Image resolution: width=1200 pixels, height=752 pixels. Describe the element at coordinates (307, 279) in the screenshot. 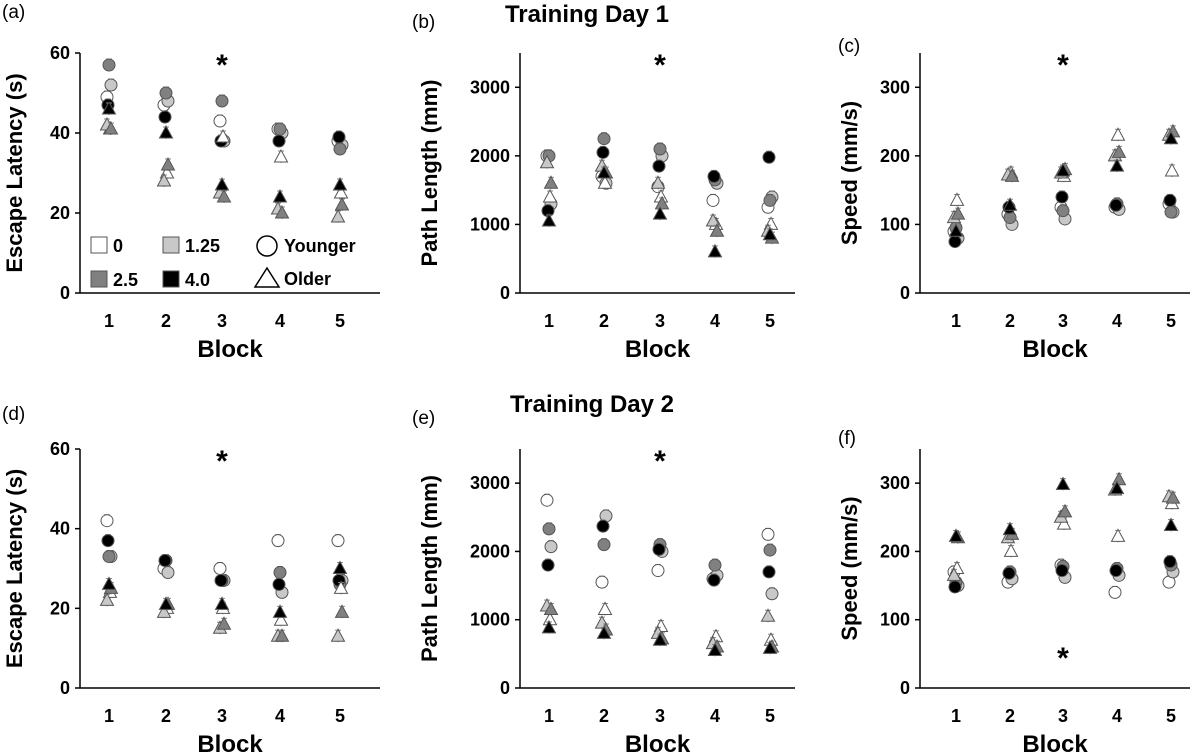

I see `legend-label: Older` at that location.